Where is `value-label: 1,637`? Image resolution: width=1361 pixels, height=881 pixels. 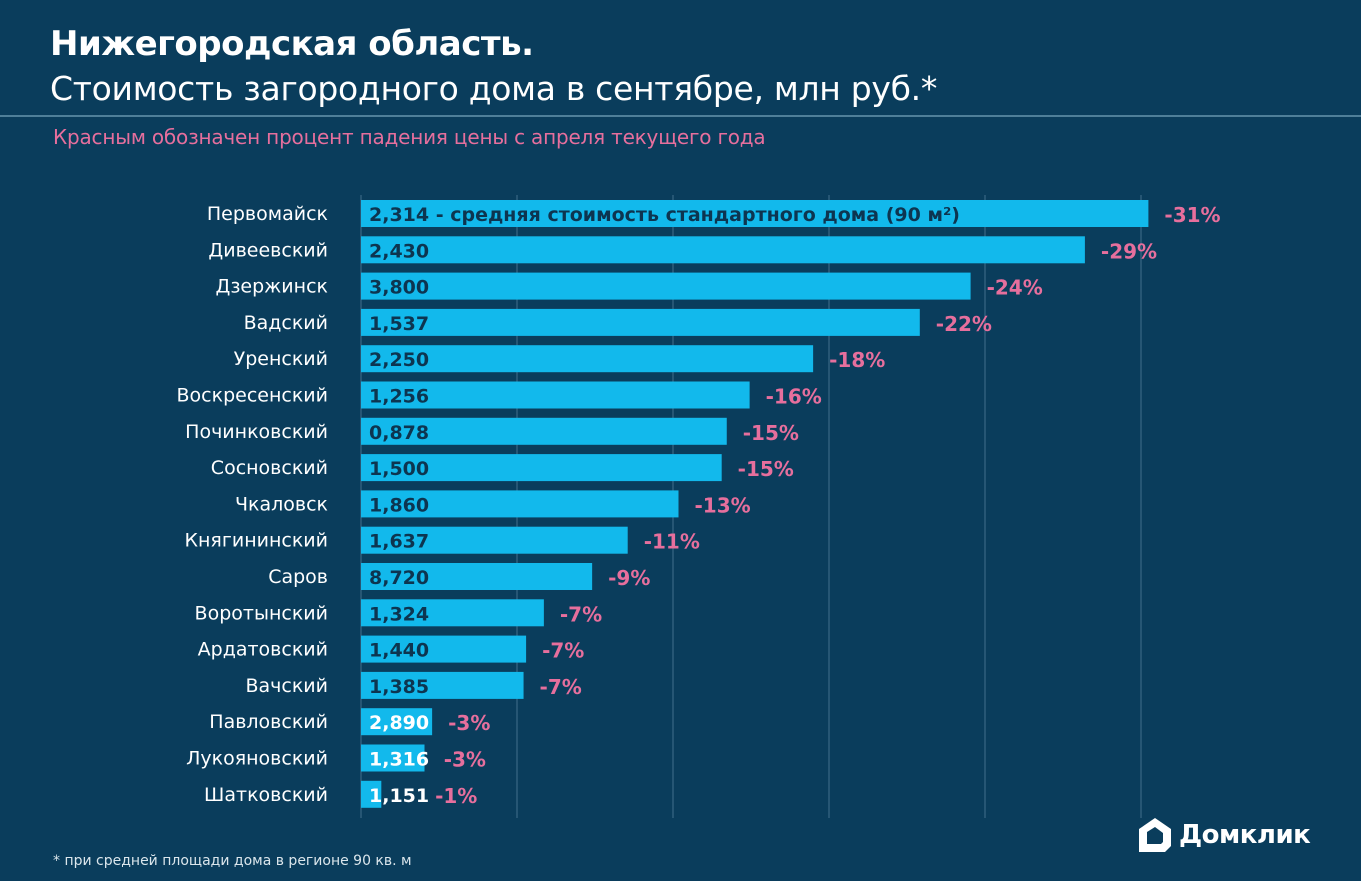
value-label: 1,637 is located at coordinates (399, 542).